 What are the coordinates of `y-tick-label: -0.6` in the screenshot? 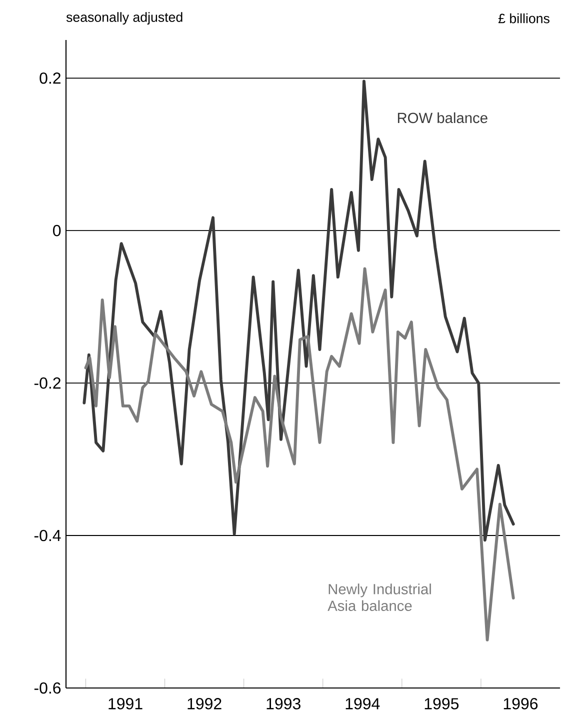 It's located at (47, 688).